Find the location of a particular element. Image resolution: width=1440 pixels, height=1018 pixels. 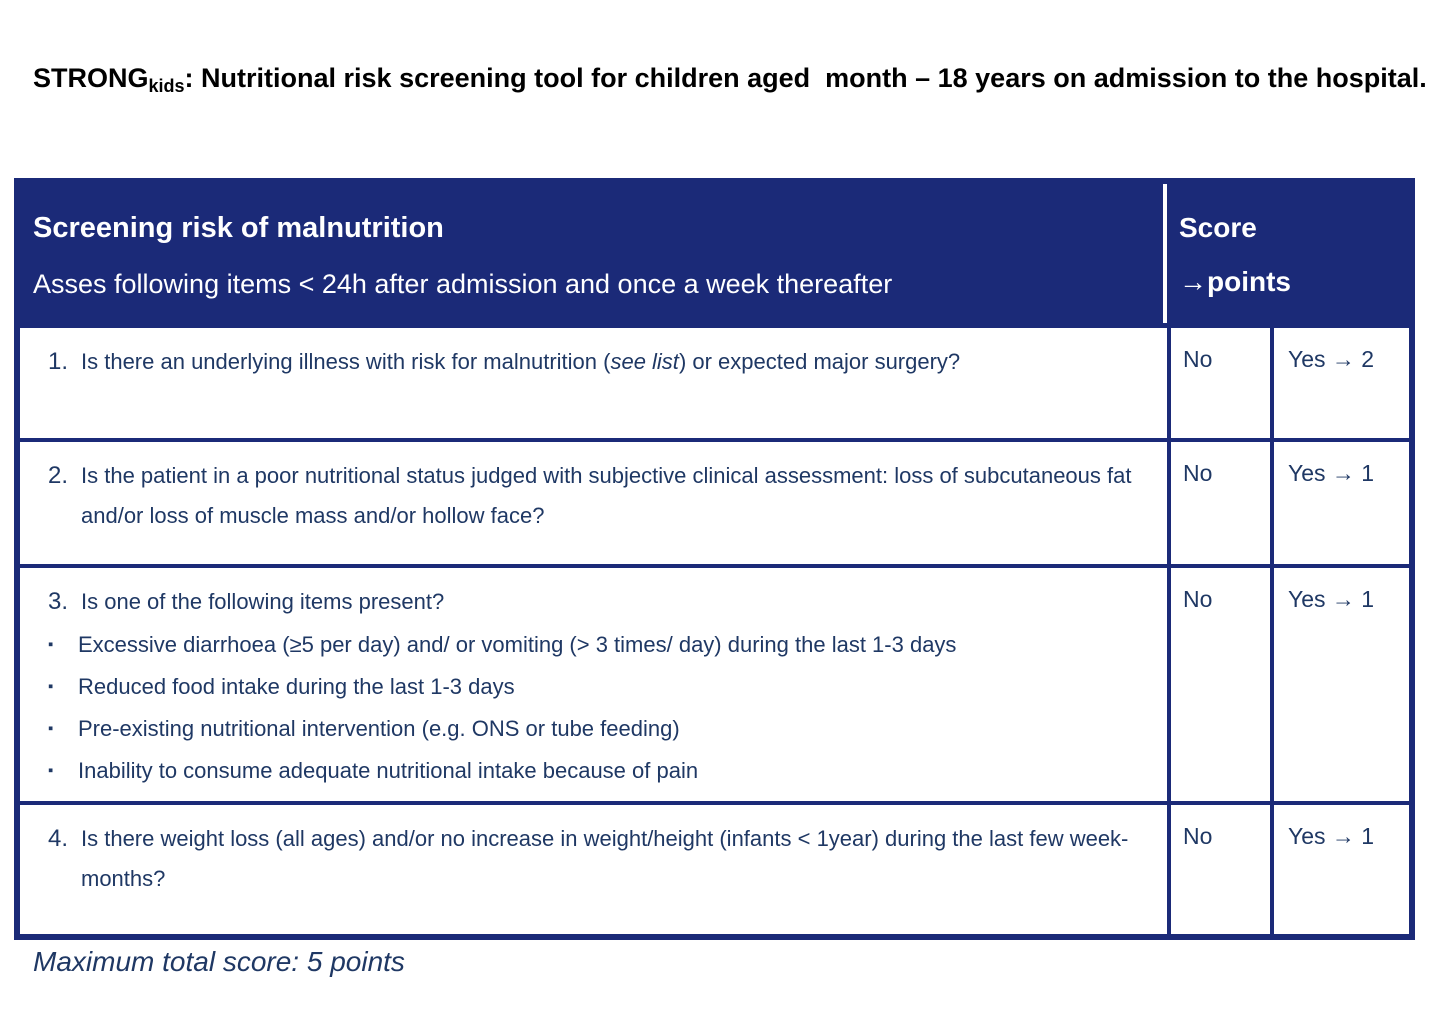

no-label-1: No is located at coordinates (1198, 359).